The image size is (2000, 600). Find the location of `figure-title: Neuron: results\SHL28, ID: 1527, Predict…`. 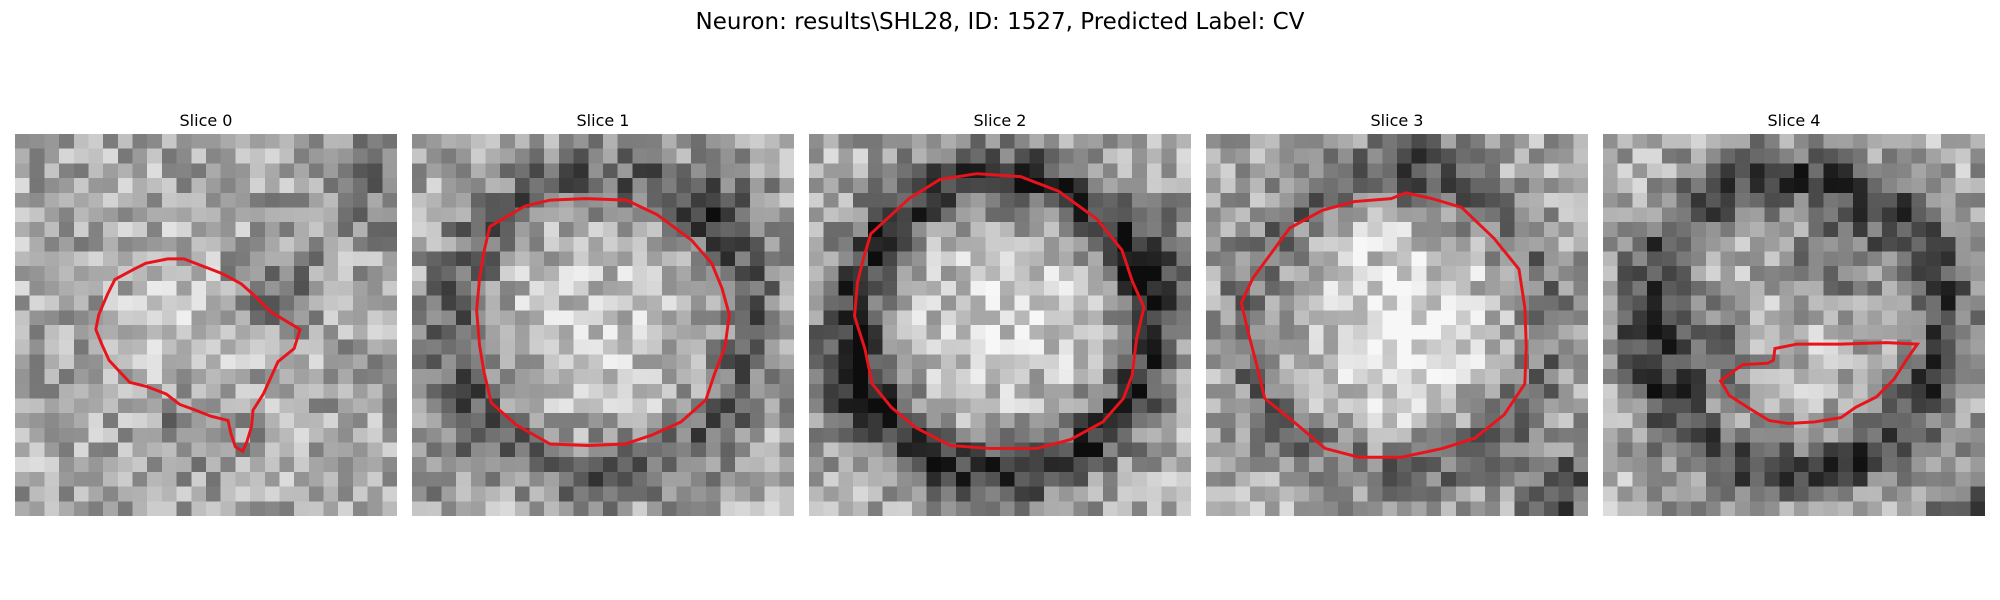

figure-title: Neuron: results\SHL28, ID: 1527, Predict… is located at coordinates (1000, 22).